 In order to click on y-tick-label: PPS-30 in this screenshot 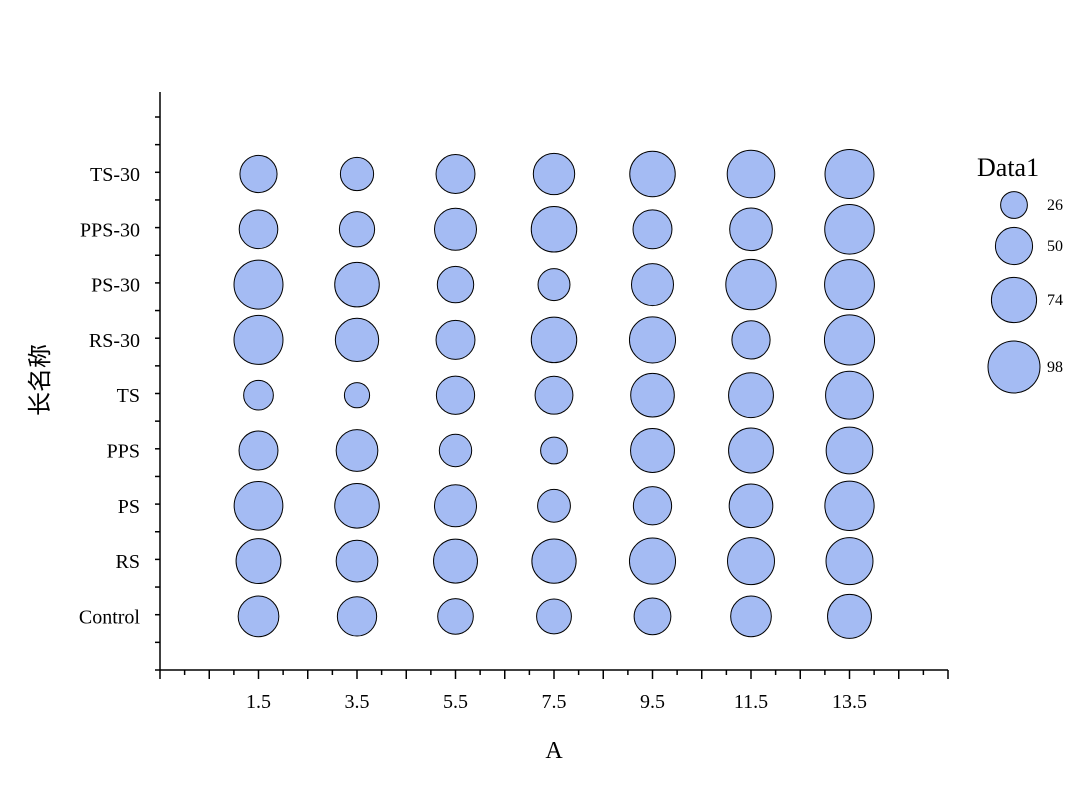, I will do `click(110, 230)`.